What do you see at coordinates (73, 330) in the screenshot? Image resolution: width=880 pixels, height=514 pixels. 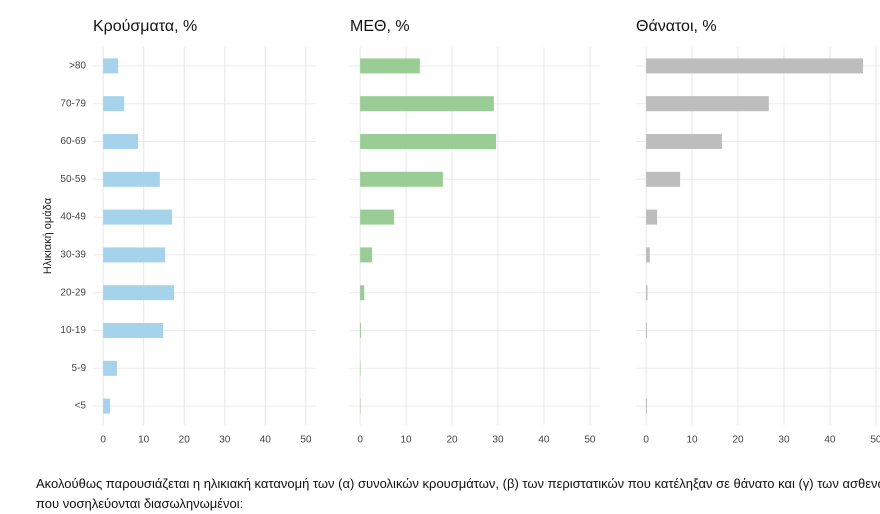 I see `y-tick-label: 10-19` at bounding box center [73, 330].